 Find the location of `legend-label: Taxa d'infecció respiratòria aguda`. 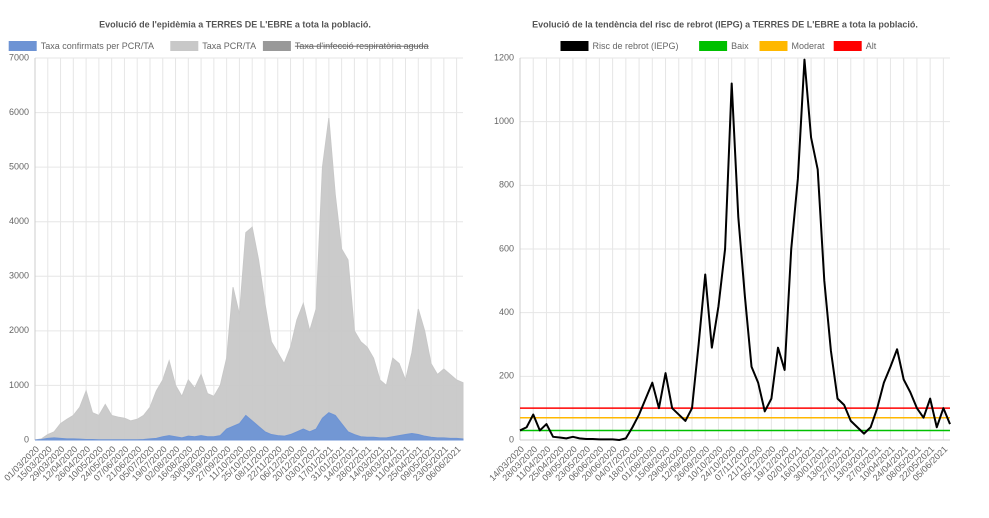

legend-label: Taxa d'infecció respiratòria aguda is located at coordinates (362, 46).